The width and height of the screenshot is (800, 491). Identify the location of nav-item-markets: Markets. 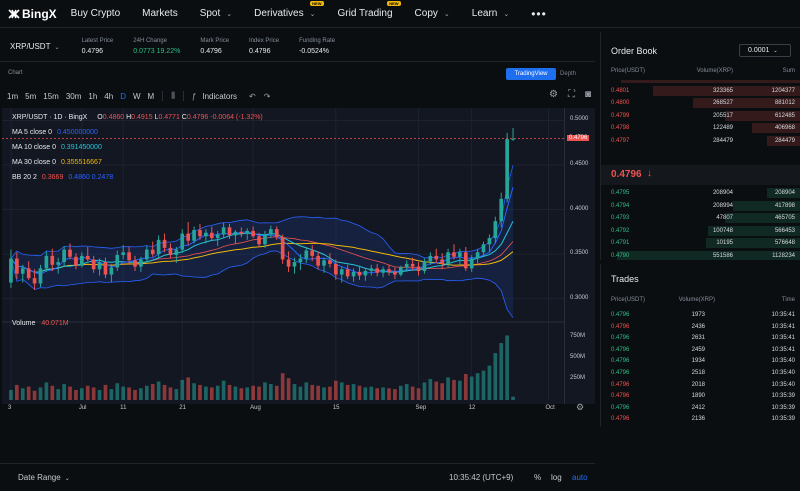
(160, 13).